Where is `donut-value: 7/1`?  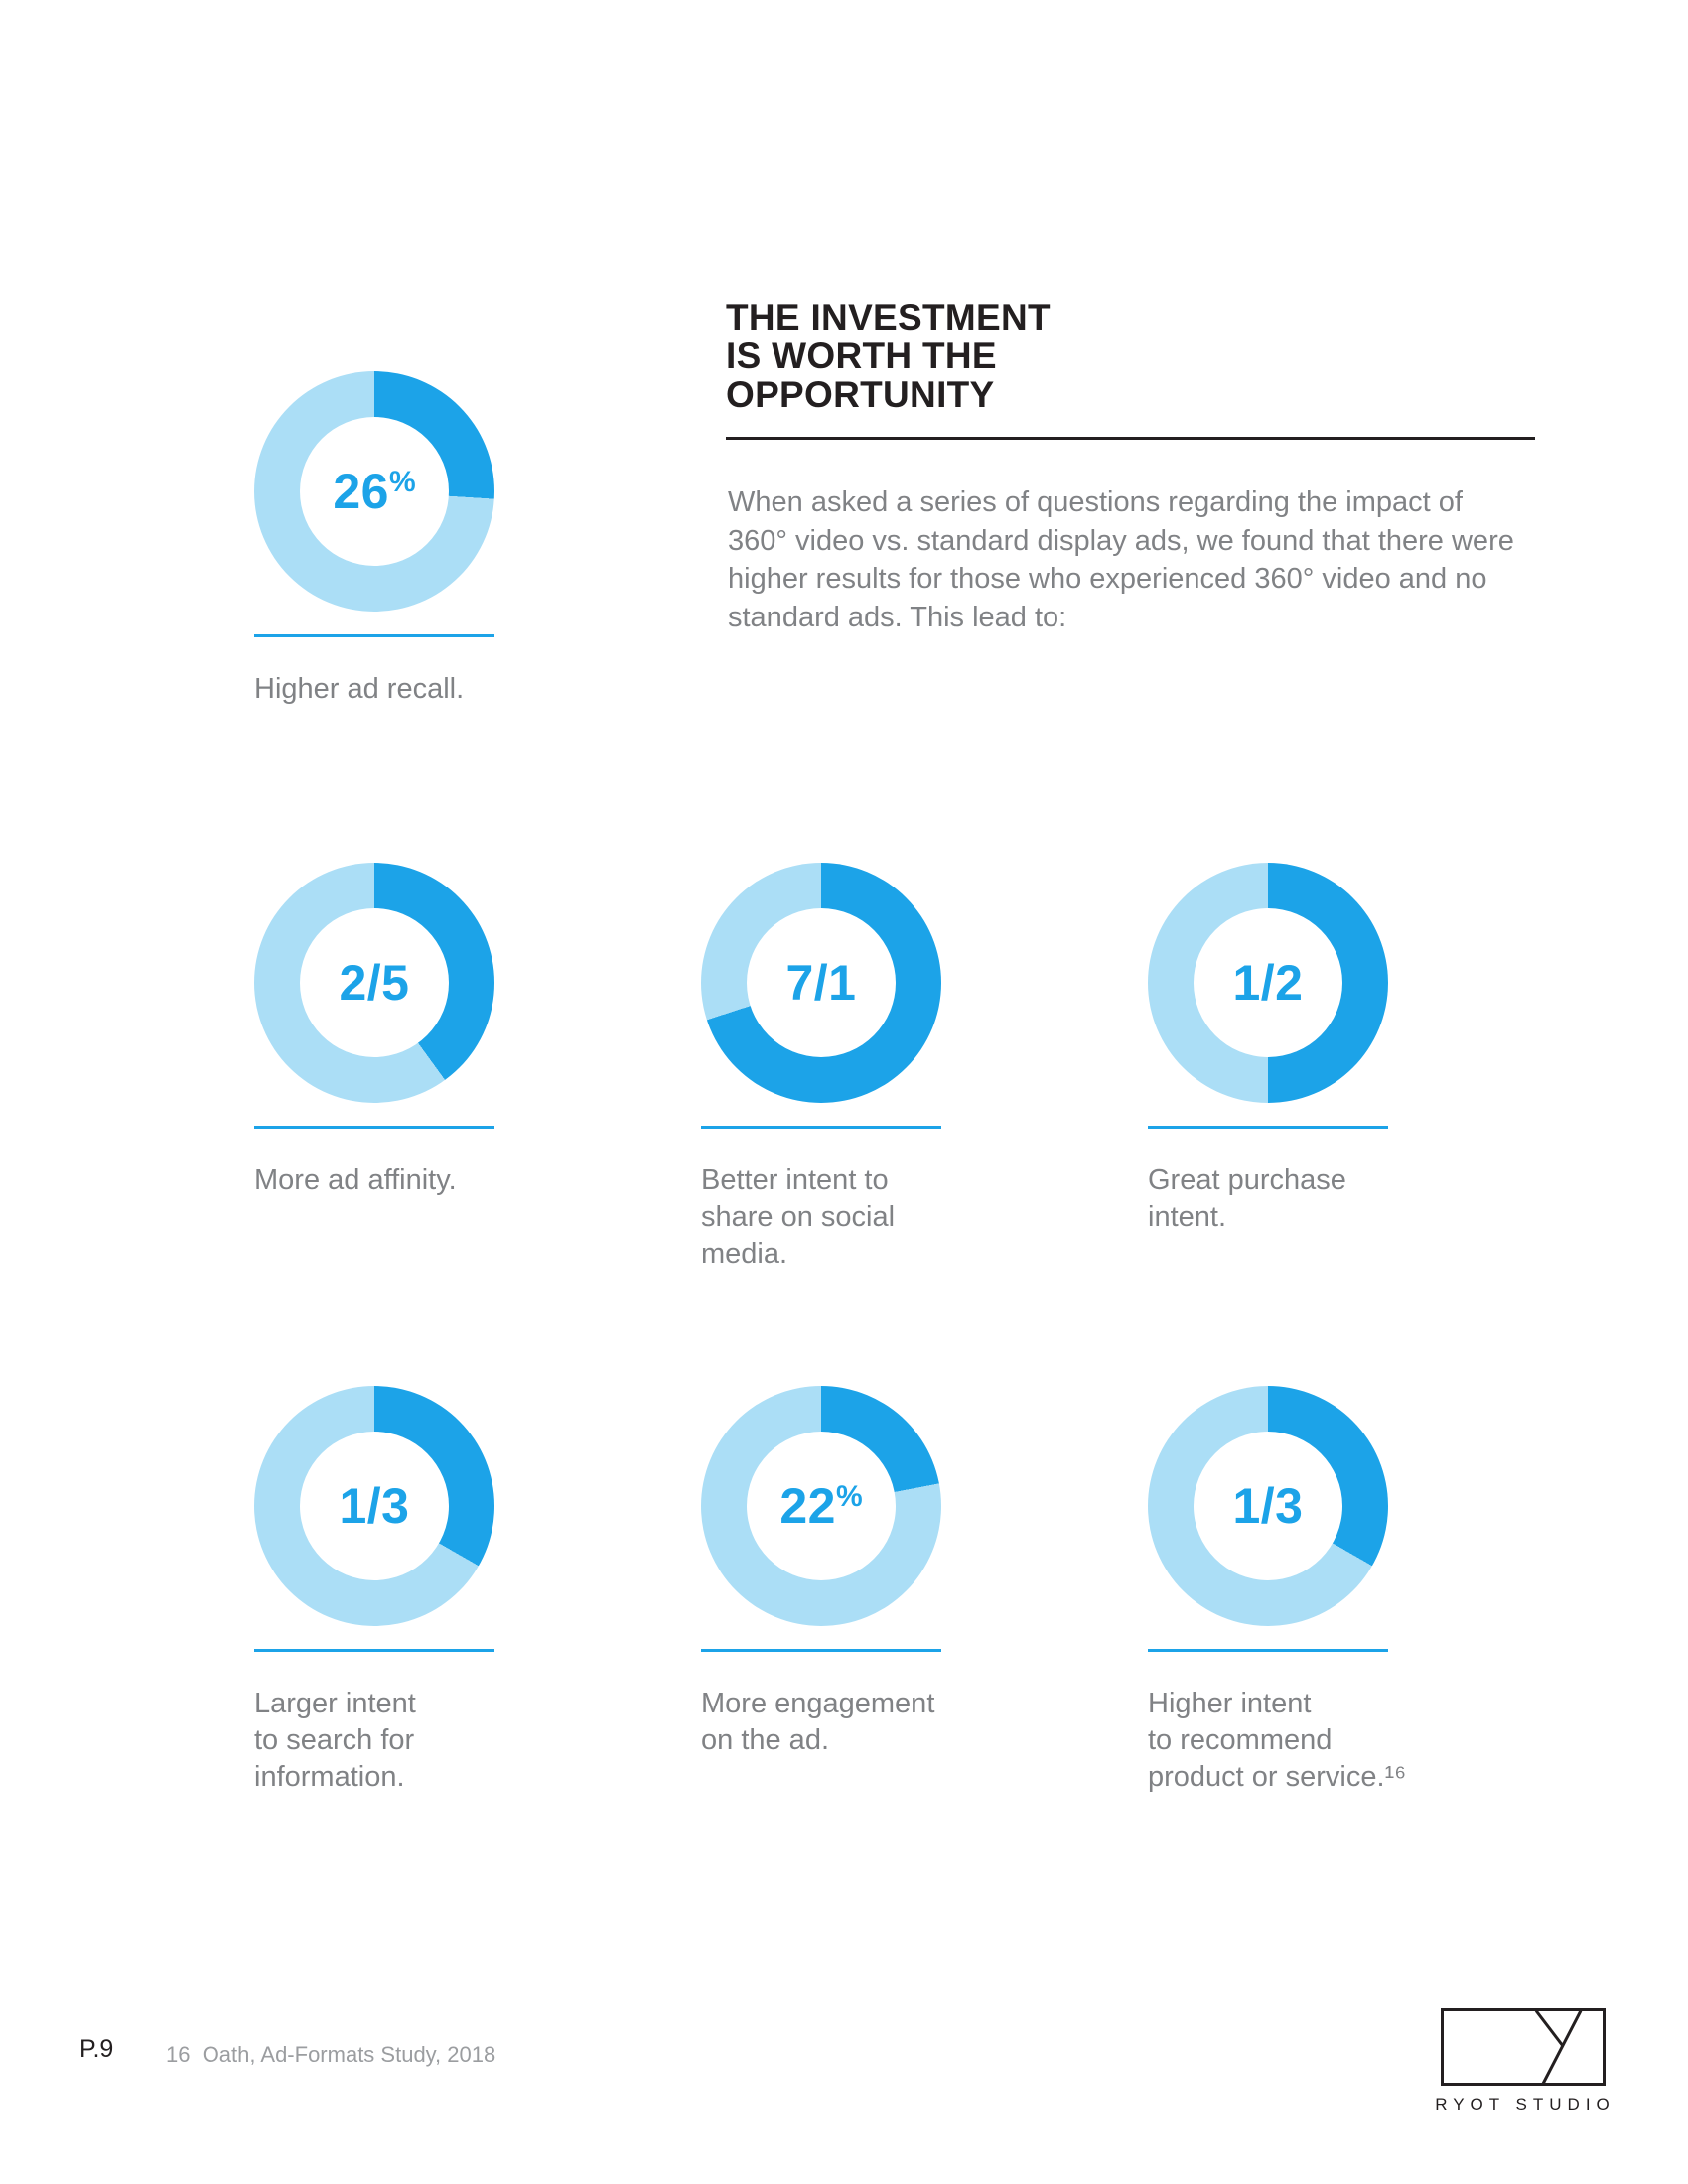
donut-value: 7/1 is located at coordinates (821, 983).